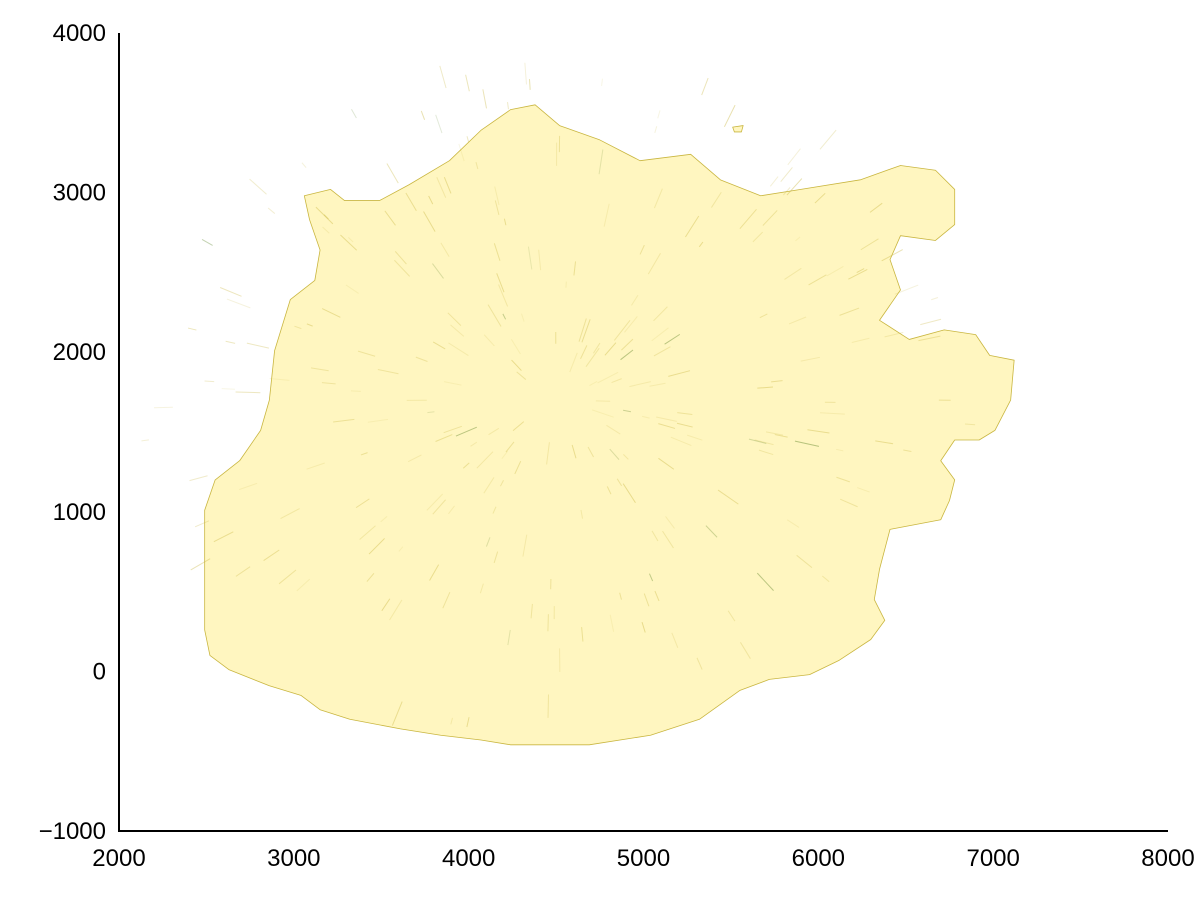 The height and width of the screenshot is (900, 1200). I want to click on y-tick-label: −1000, so click(72, 831).